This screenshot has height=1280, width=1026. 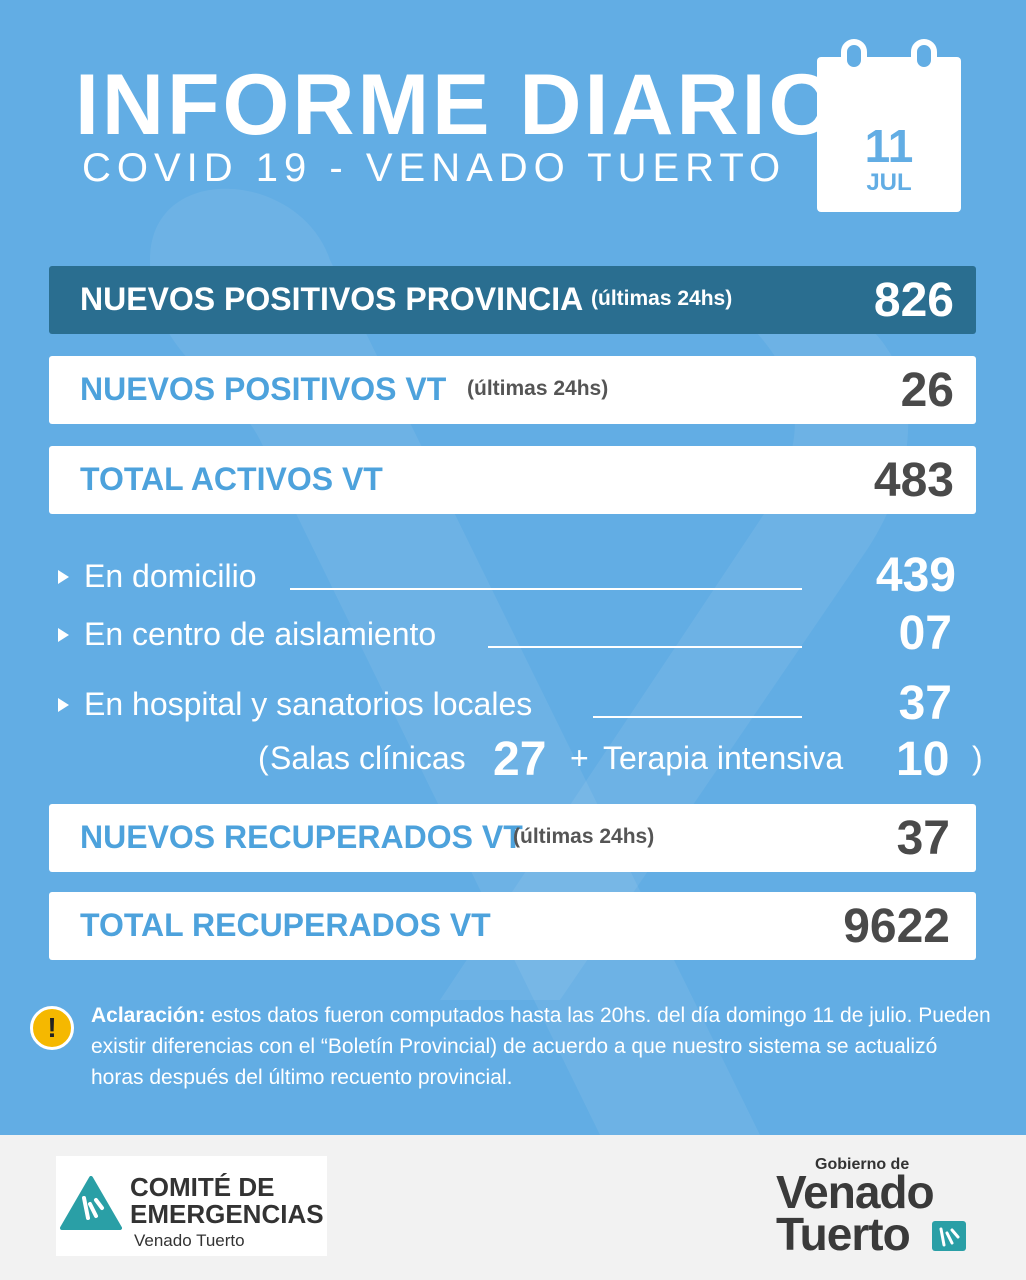 I want to click on breakdown-terapia-value: 10, so click(x=923, y=759).